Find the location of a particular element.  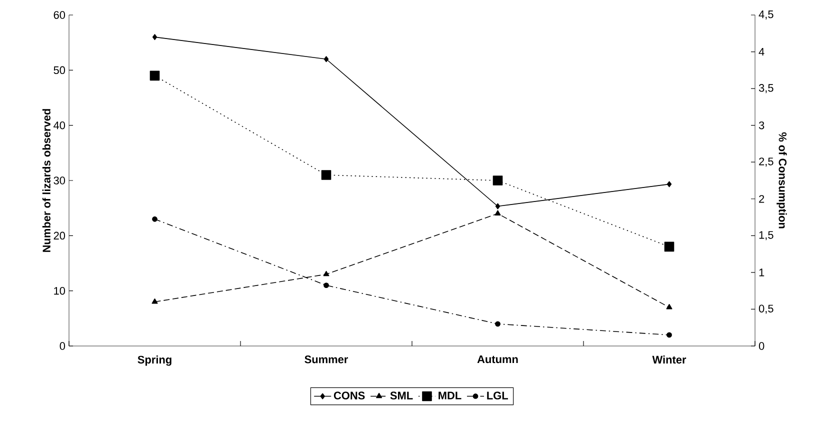

x-tick-label: Spring is located at coordinates (155, 361).